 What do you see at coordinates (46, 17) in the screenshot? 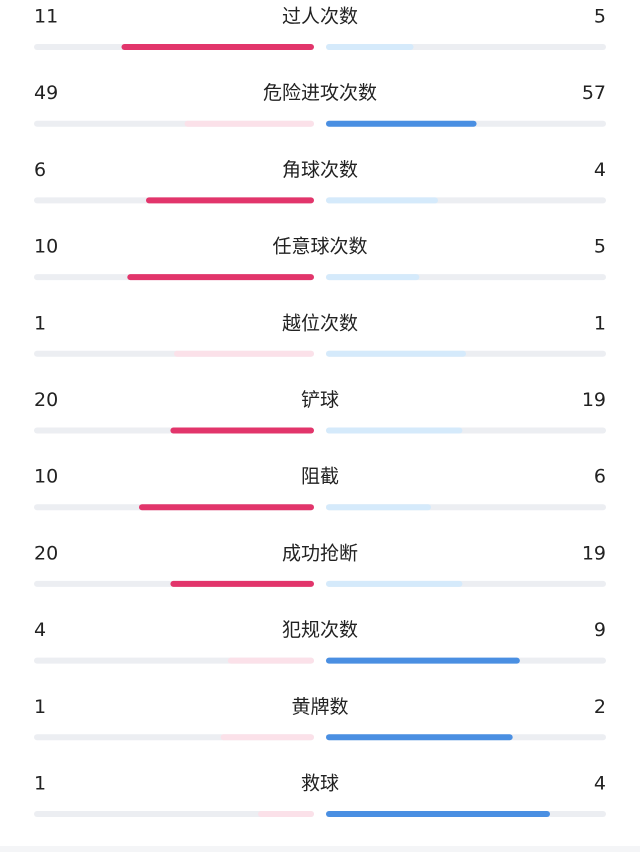
I see `home-value: 11` at bounding box center [46, 17].